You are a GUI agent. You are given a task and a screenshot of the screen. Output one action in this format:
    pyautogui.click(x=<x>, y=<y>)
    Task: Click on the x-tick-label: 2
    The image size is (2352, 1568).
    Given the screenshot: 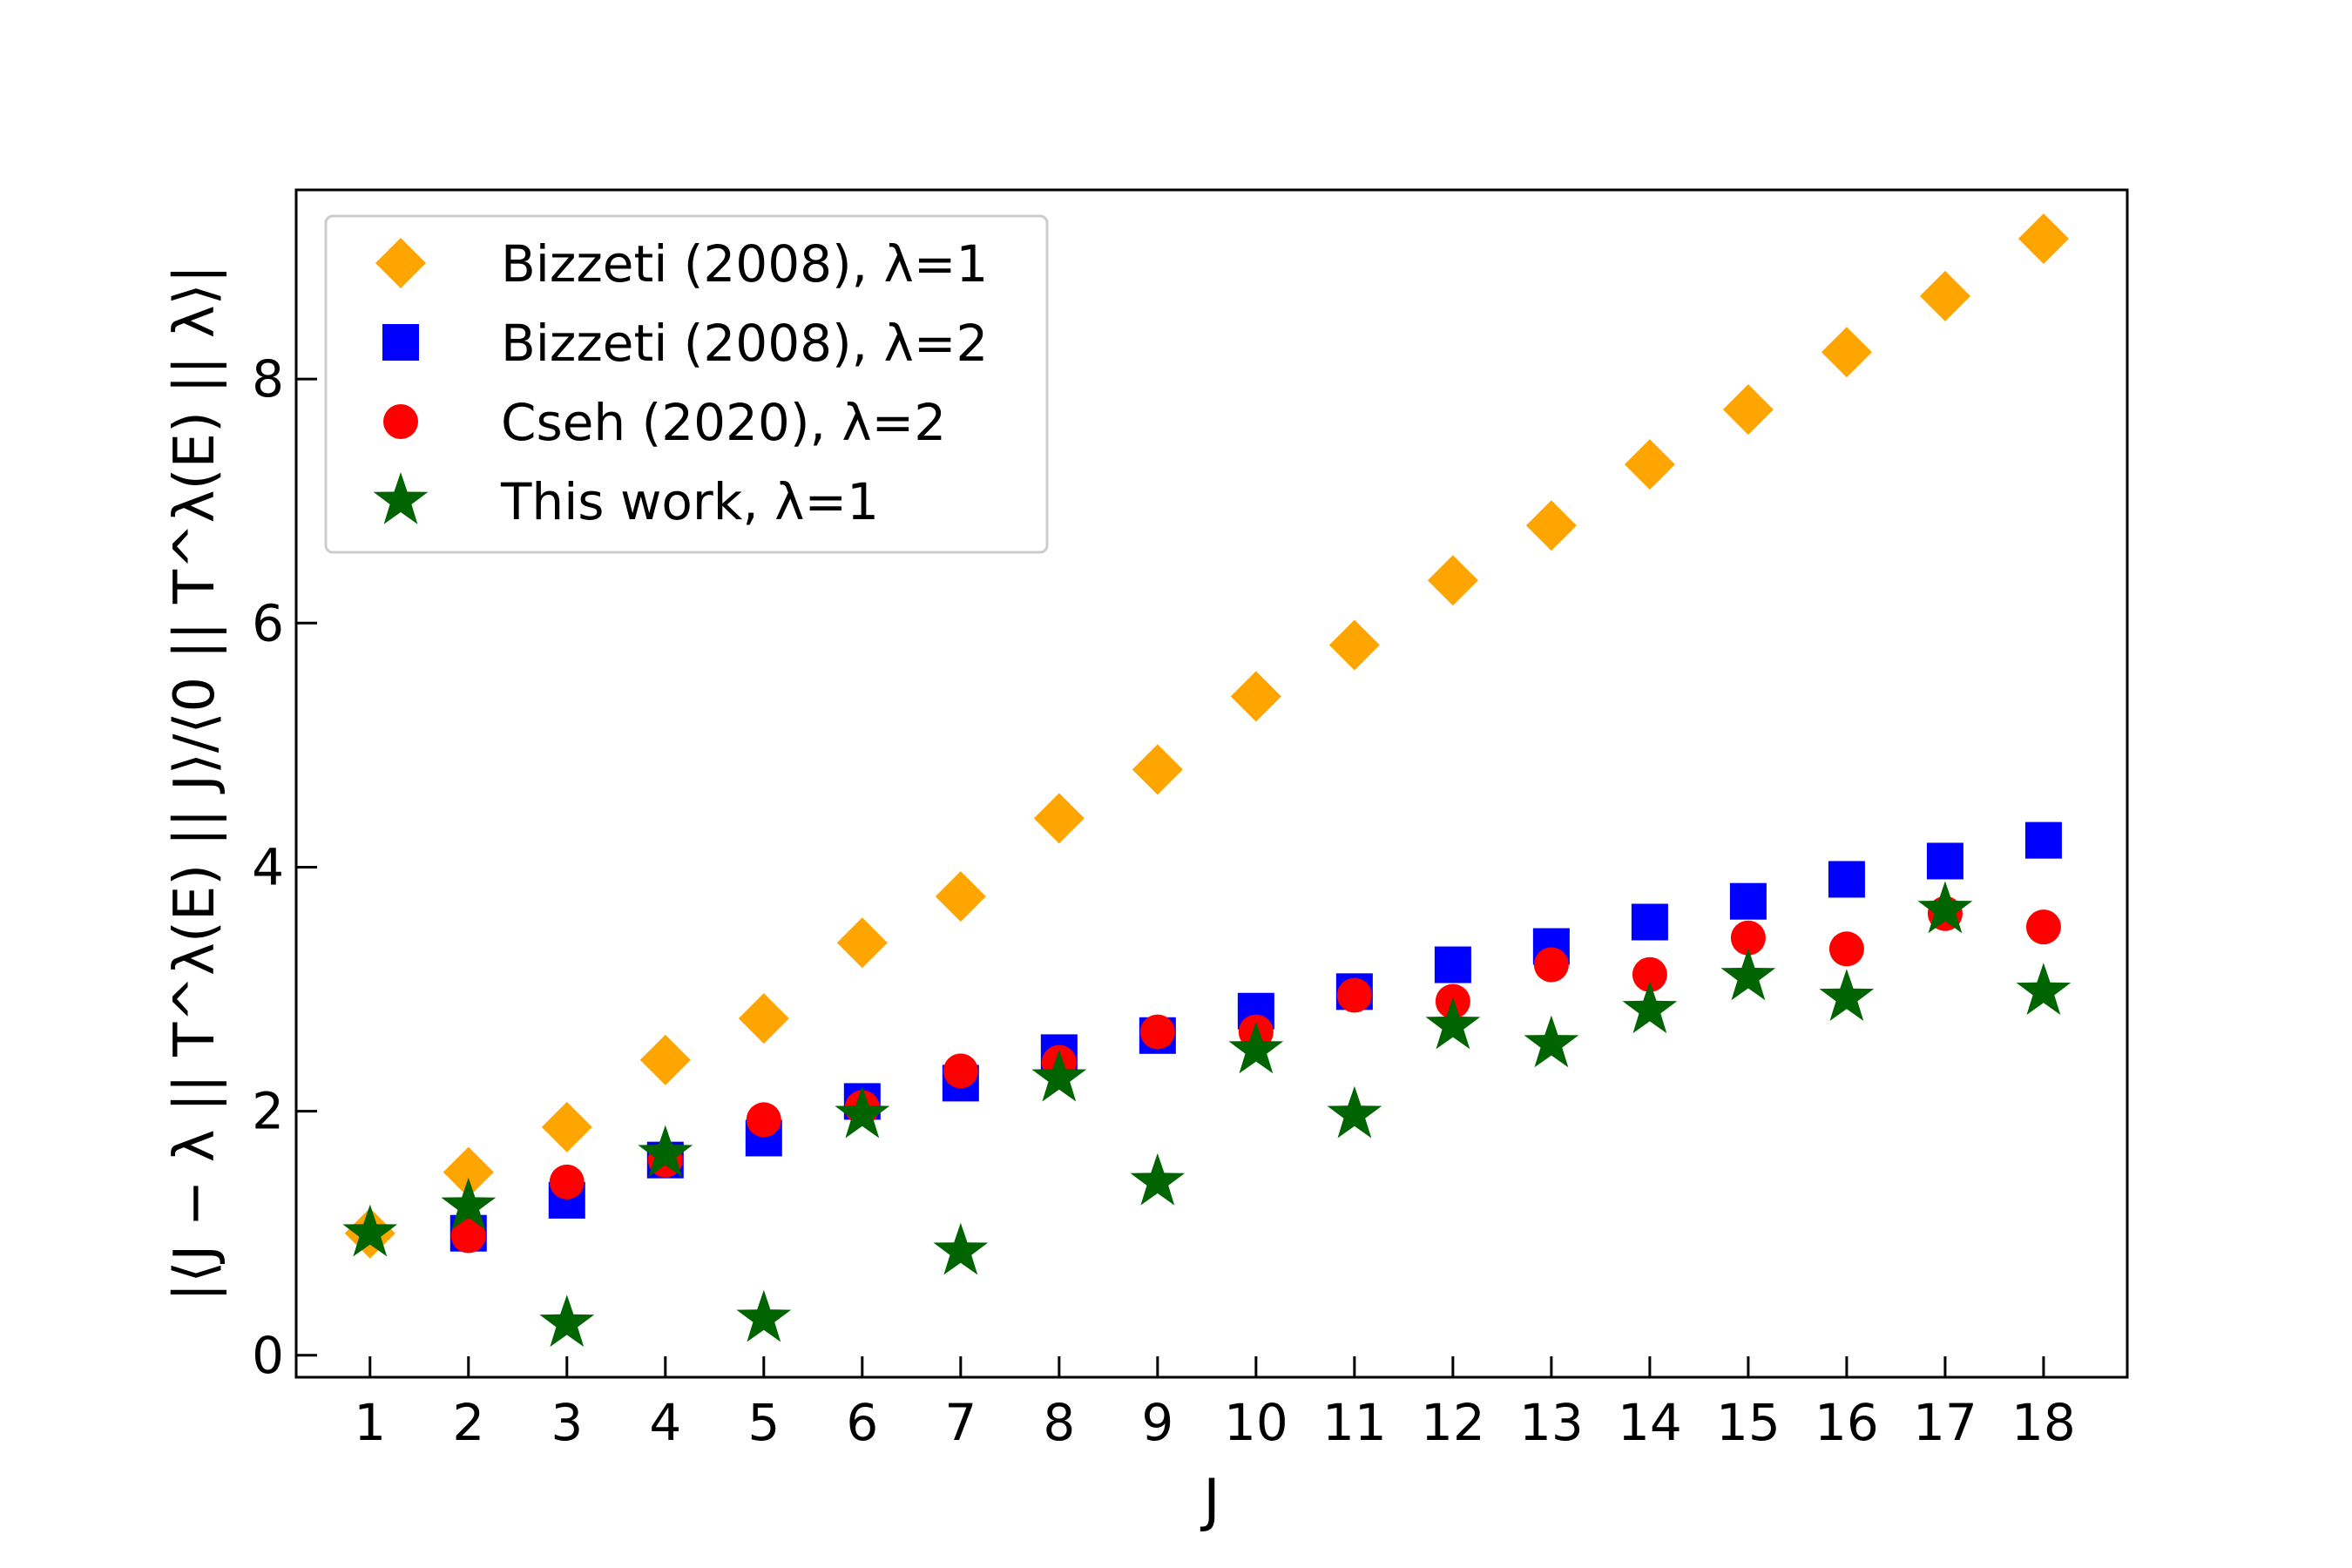 What is the action you would take?
    pyautogui.click(x=468, y=1422)
    